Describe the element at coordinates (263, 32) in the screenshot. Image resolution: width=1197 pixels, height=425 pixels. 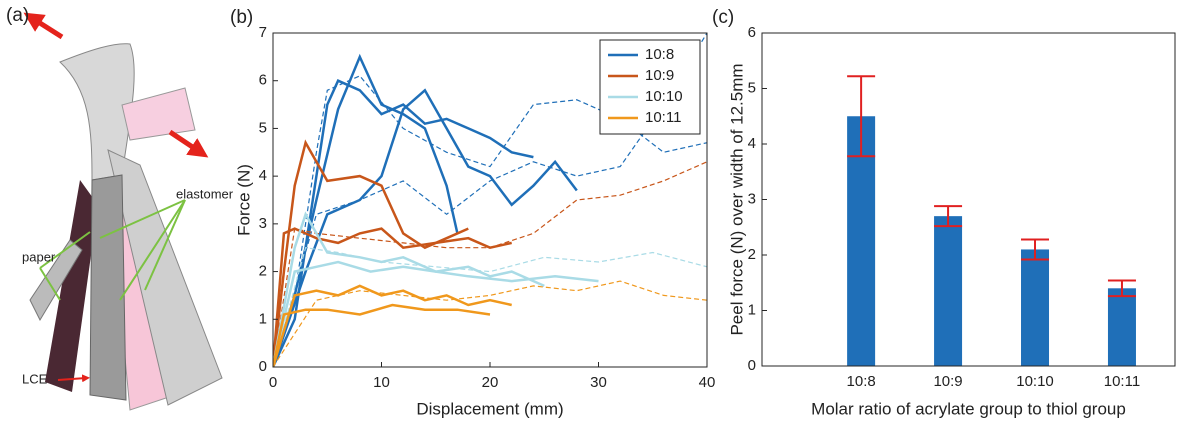
I see `y-tick-label: 7` at that location.